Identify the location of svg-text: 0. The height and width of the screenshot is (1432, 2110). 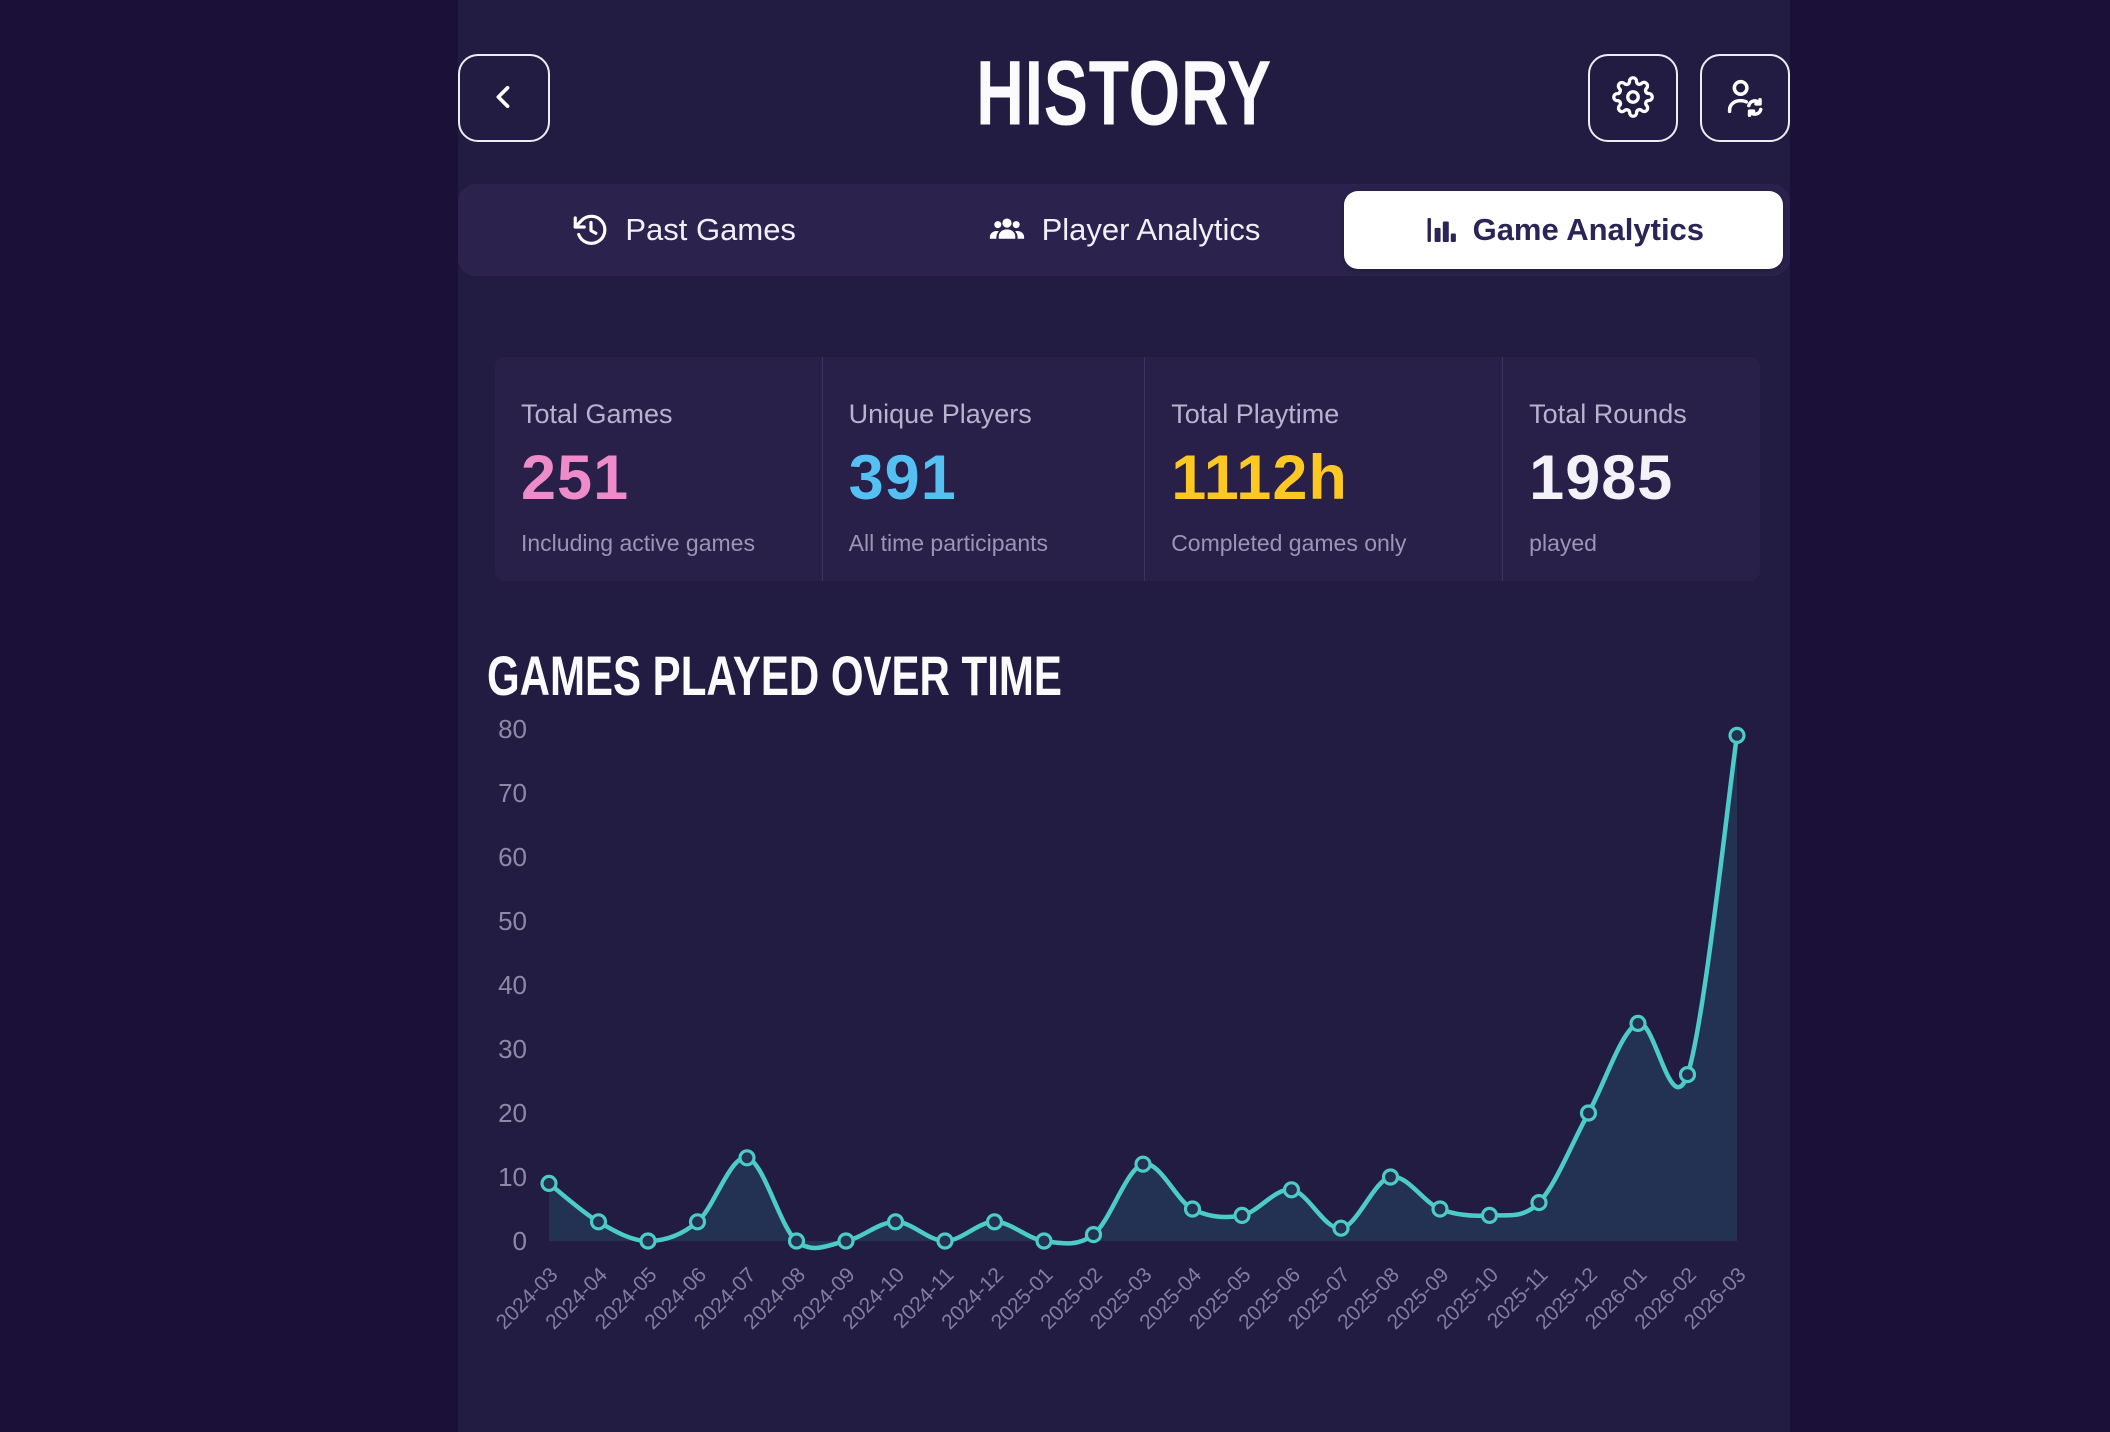
(520, 1241).